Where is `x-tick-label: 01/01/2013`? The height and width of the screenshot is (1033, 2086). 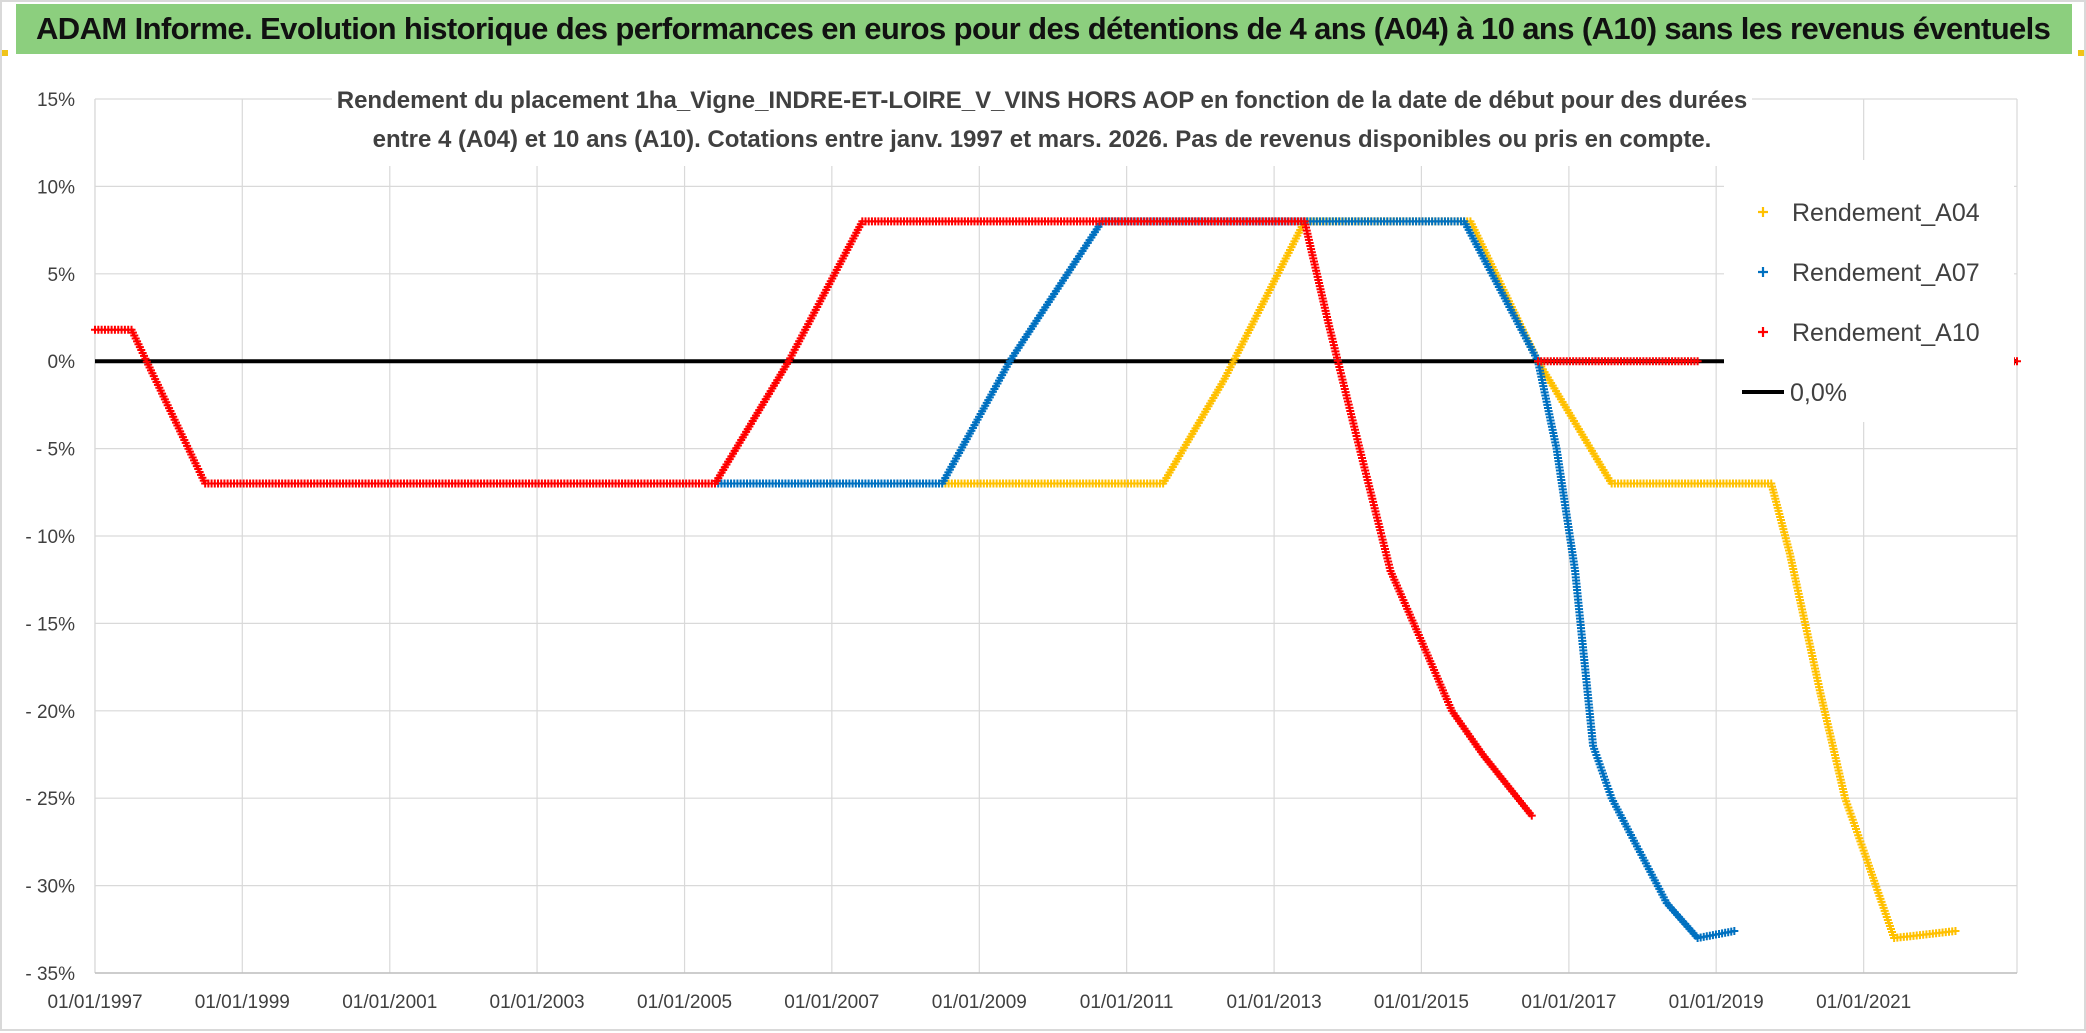 x-tick-label: 01/01/2013 is located at coordinates (1274, 1002).